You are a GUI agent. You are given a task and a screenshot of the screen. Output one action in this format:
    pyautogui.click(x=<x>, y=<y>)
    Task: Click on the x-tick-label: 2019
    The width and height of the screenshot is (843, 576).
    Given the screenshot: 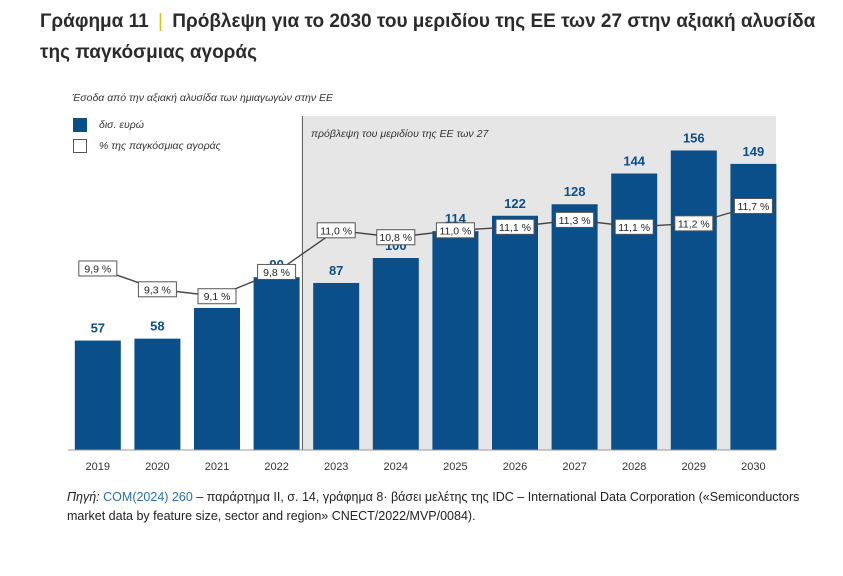 What is the action you would take?
    pyautogui.click(x=98, y=467)
    